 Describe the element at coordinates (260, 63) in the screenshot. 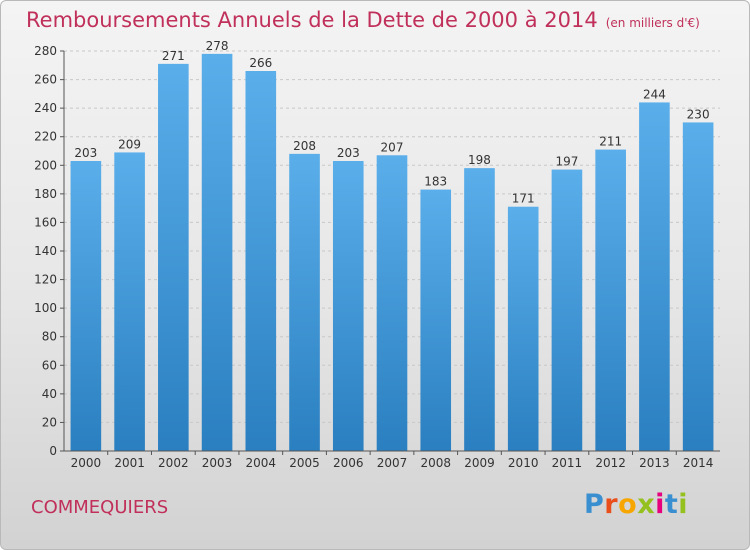

I see `data-label: 266` at that location.